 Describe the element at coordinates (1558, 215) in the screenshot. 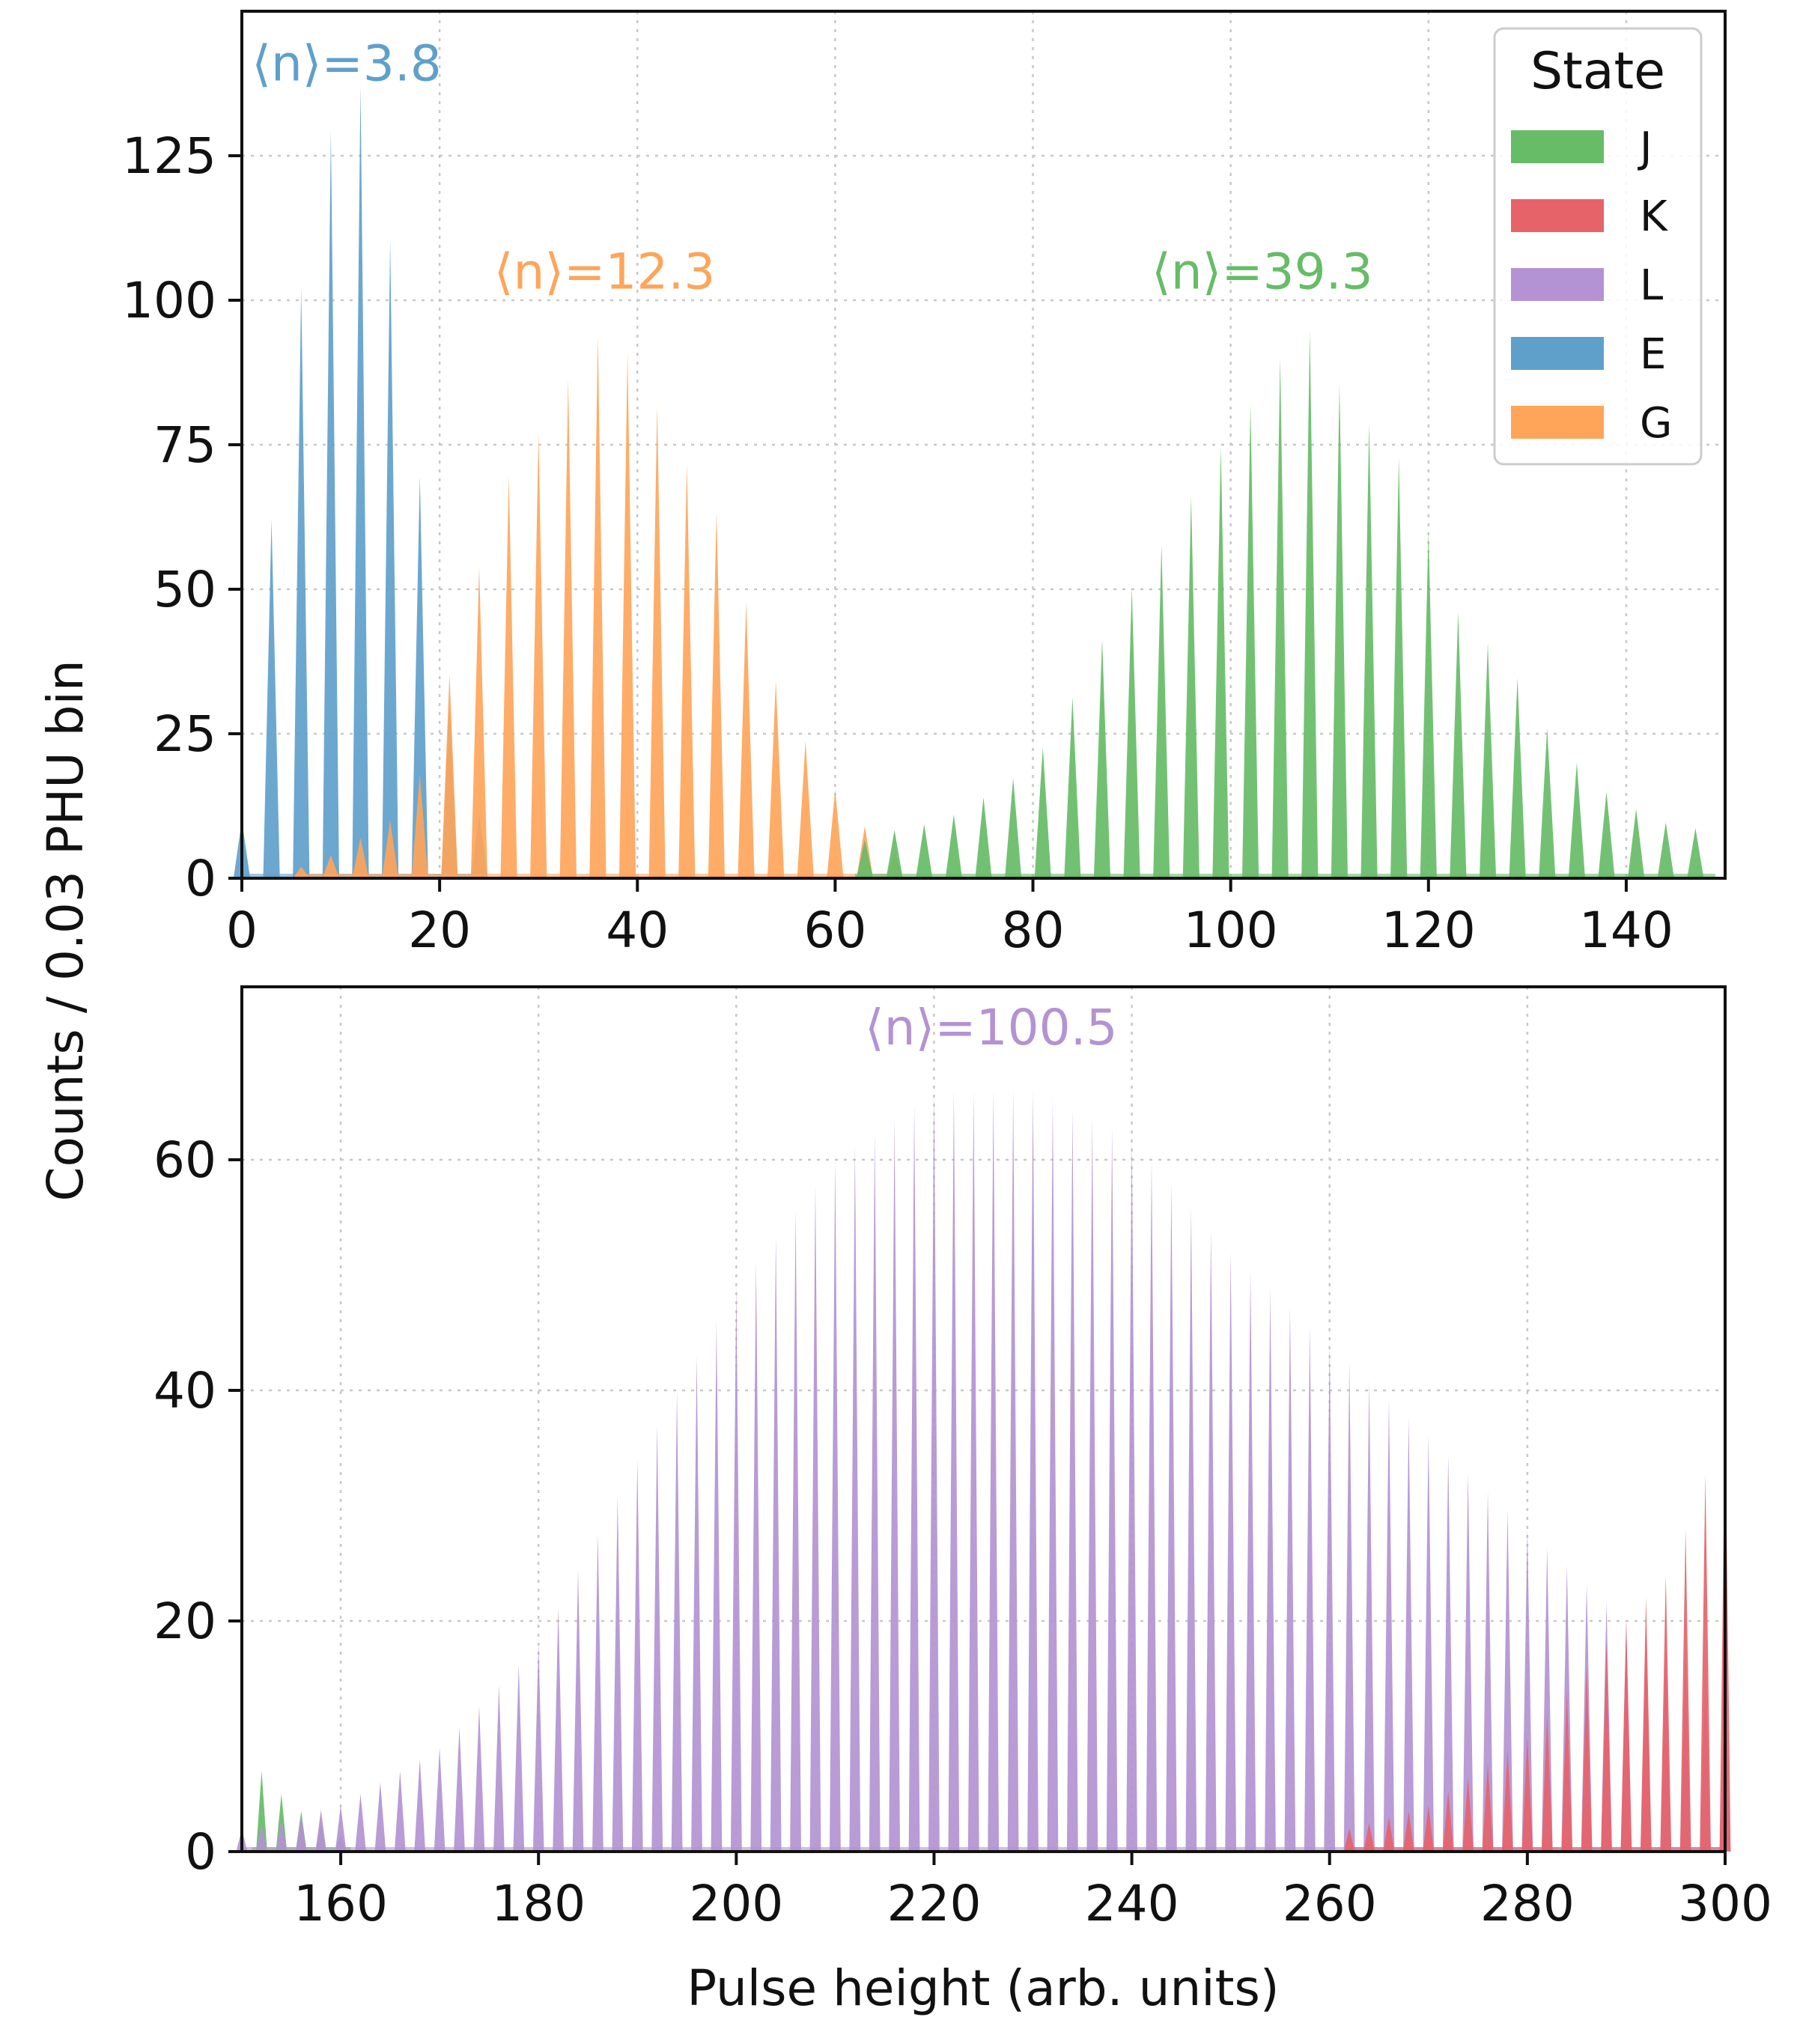

I see `legend-swatch-K` at that location.